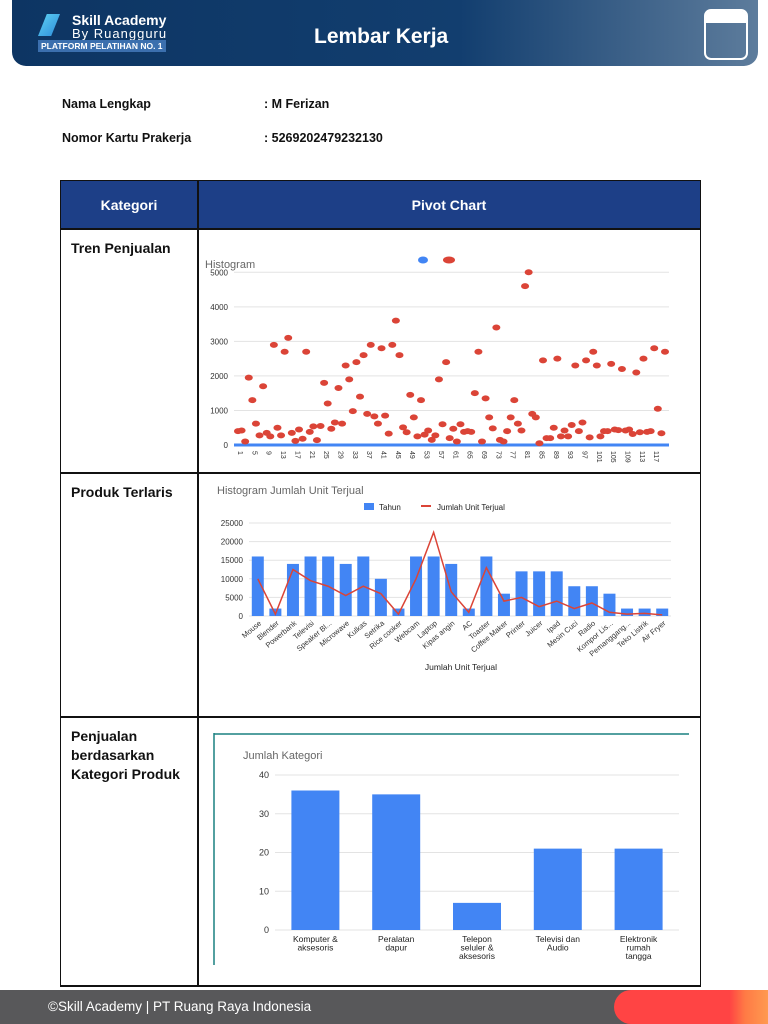 This screenshot has width=768, height=1024. What do you see at coordinates (106, 104) in the screenshot?
I see `name-label: Nama Lengkap` at bounding box center [106, 104].